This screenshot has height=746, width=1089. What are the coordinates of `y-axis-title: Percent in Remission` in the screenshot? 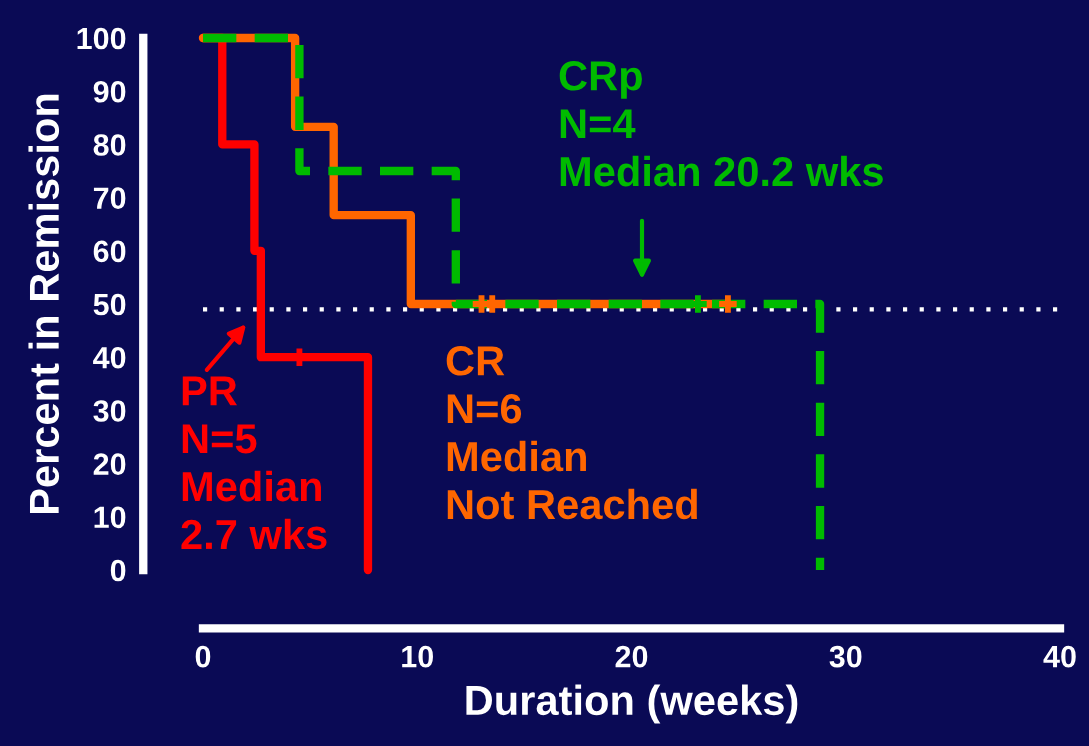 It's located at (44, 304).